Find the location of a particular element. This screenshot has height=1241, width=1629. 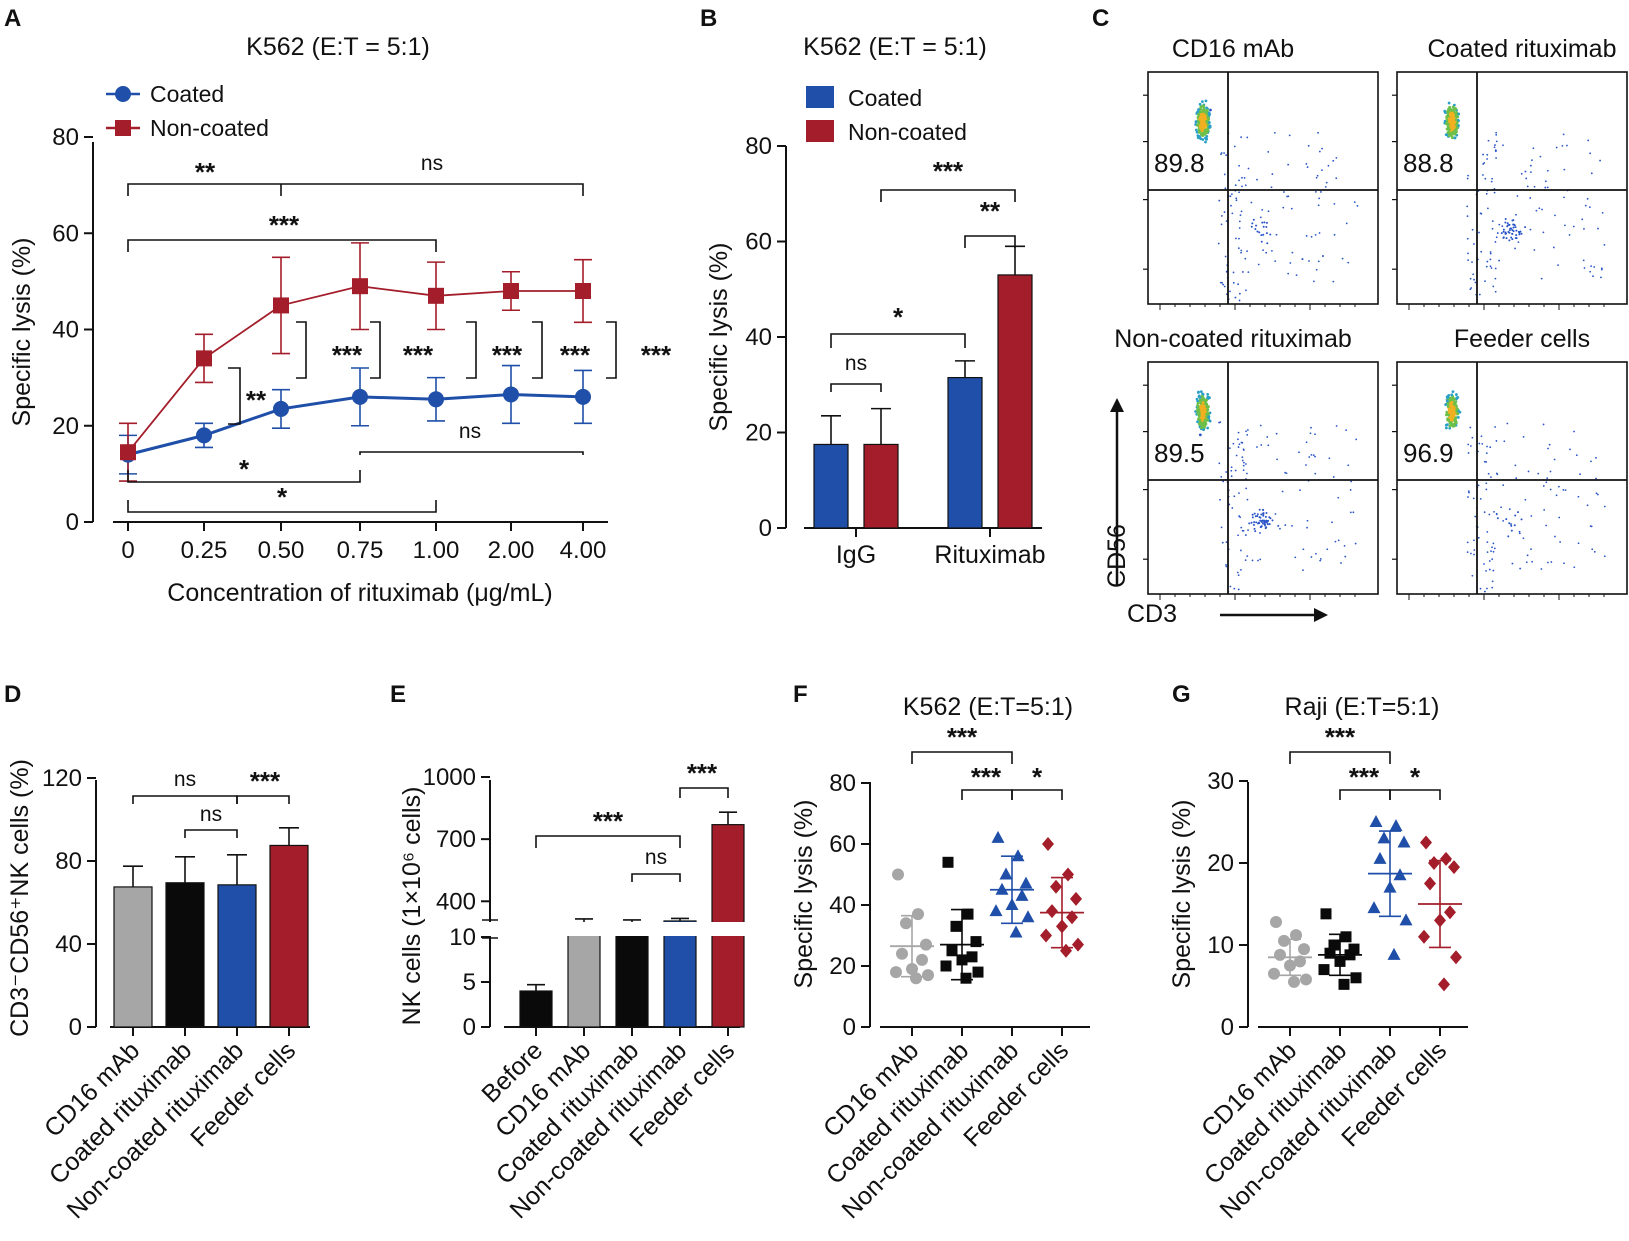

legend-a-noncoated: Non-coated is located at coordinates (209, 128).